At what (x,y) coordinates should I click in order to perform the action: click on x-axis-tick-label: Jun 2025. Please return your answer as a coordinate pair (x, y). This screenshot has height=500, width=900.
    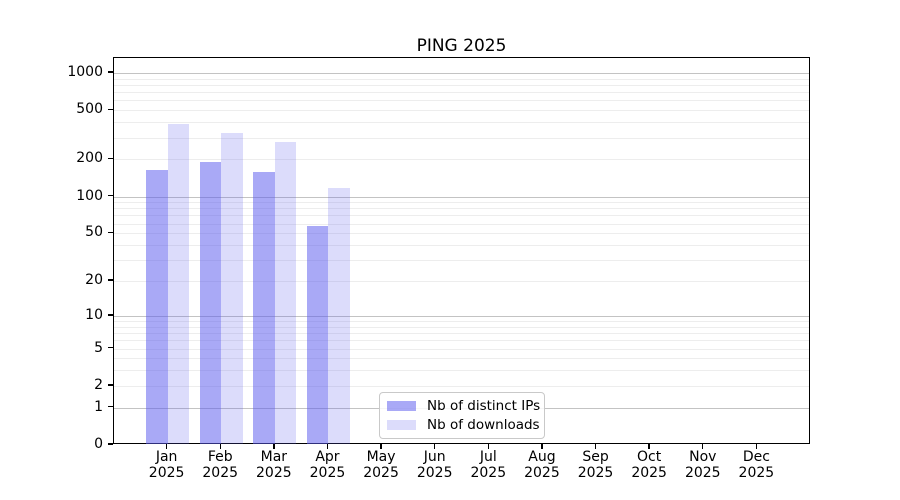
    Looking at the image, I should click on (435, 465).